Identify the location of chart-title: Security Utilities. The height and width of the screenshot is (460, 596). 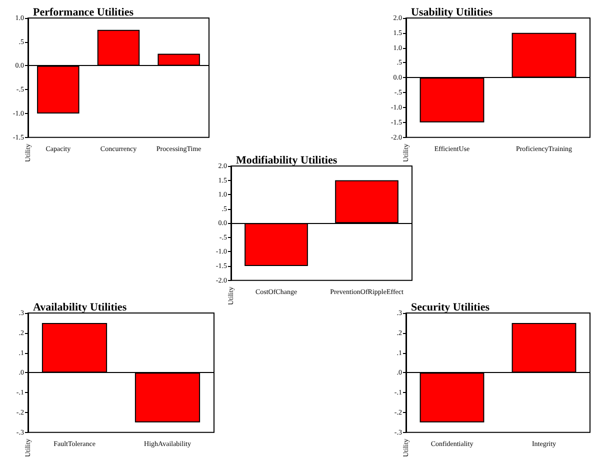
(450, 308).